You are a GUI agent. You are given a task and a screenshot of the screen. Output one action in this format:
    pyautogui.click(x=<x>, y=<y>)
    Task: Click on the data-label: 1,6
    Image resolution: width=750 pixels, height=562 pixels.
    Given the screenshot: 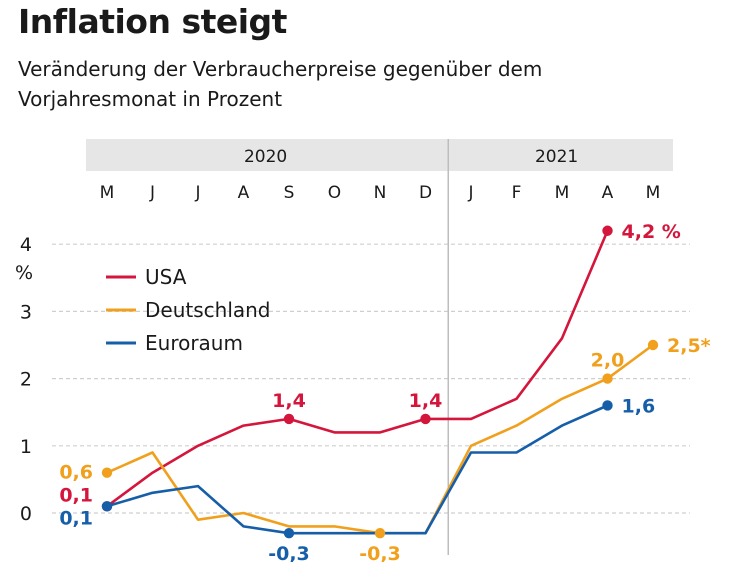 What is the action you would take?
    pyautogui.click(x=639, y=406)
    